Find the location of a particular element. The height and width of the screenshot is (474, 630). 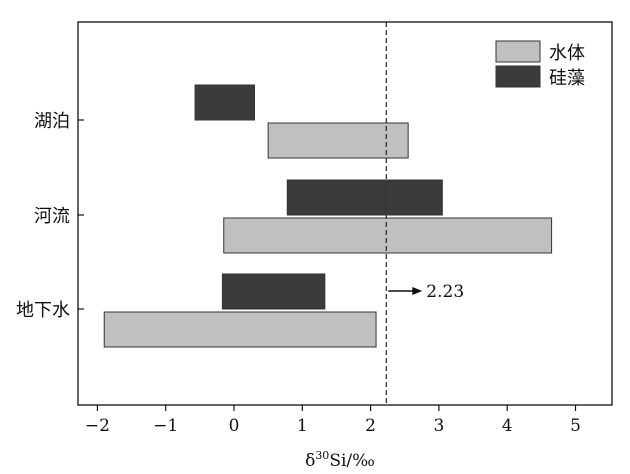

legend-swatch-diatom is located at coordinates (518, 76).